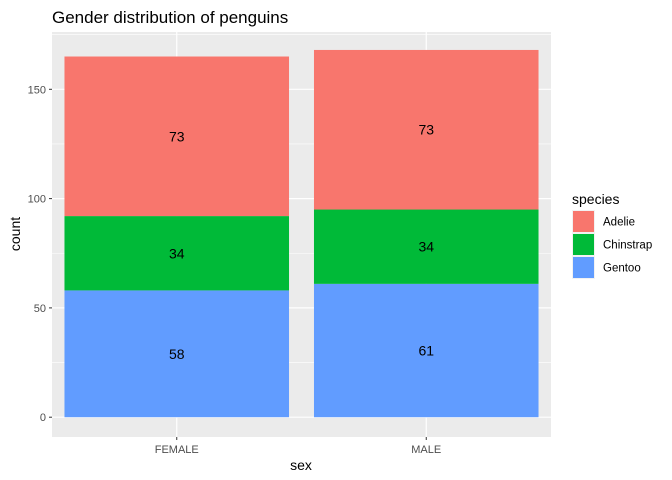 The height and width of the screenshot is (480, 672). What do you see at coordinates (40, 309) in the screenshot?
I see `y-tick-label: 50` at bounding box center [40, 309].